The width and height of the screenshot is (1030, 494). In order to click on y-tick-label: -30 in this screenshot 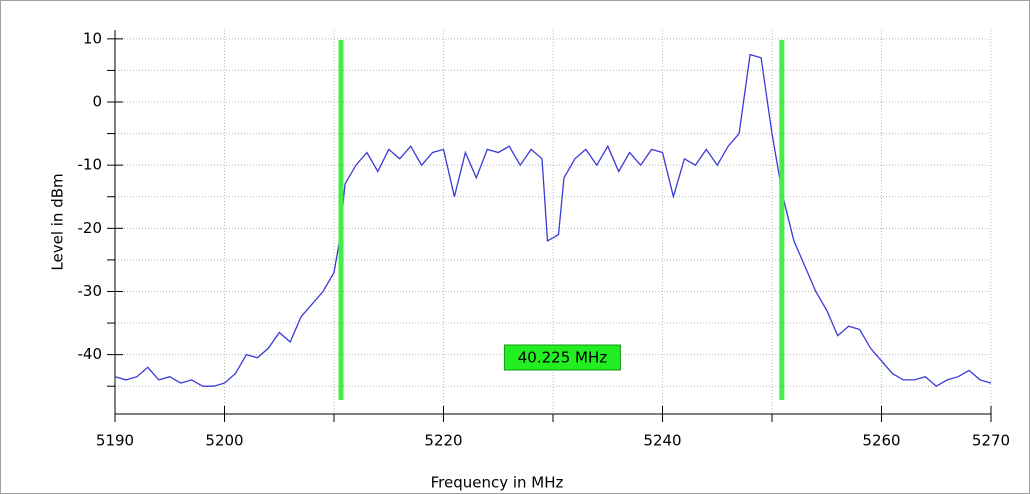, I will do `click(90, 291)`.